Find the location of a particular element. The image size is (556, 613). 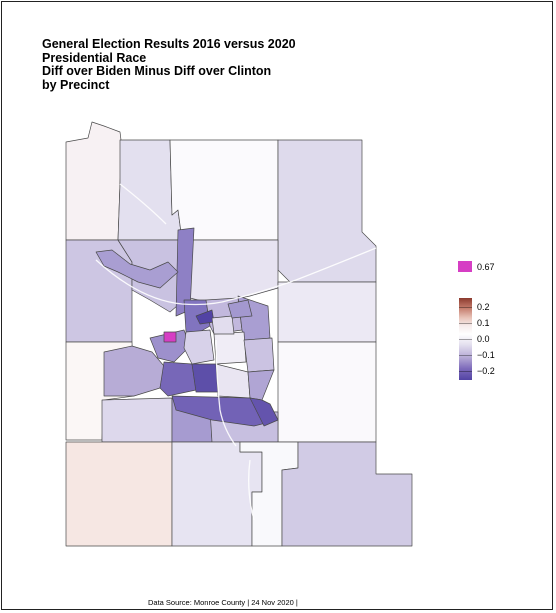

precinct-ne is located at coordinates (327, 211).